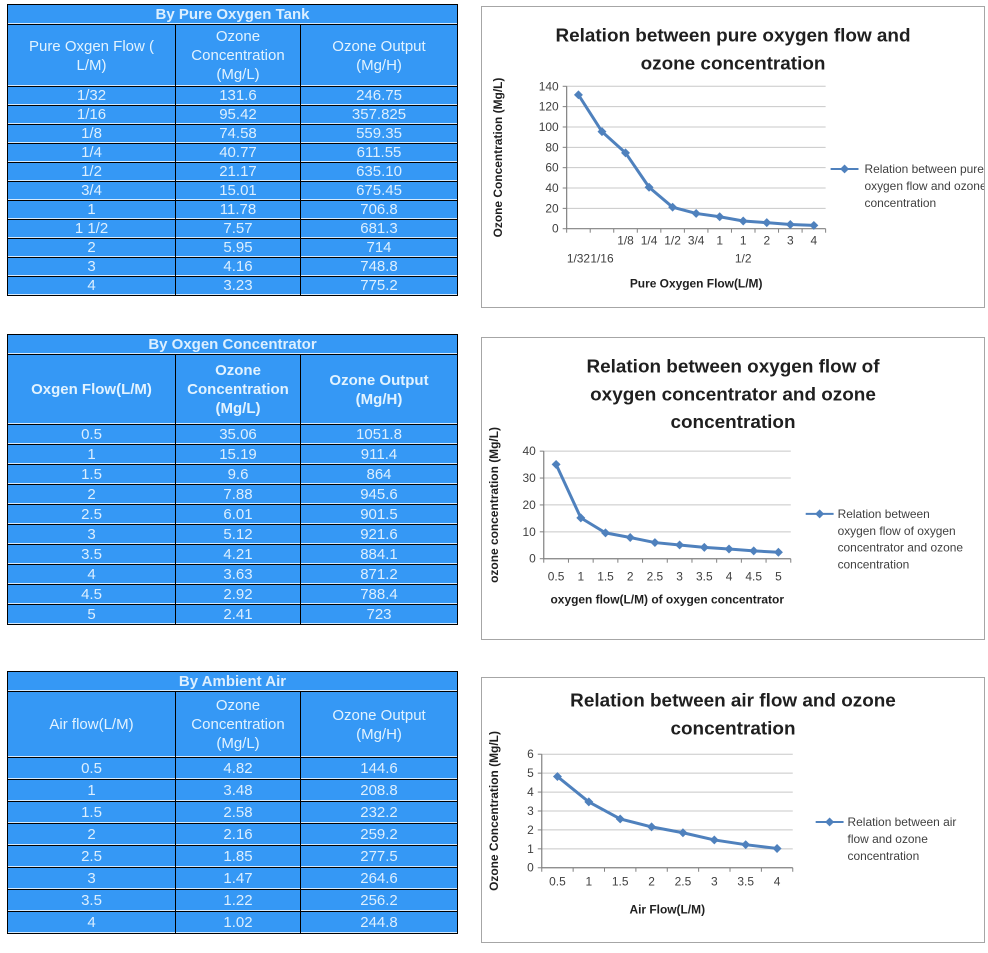 The height and width of the screenshot is (953, 988). I want to click on svg-text: Air Flow(L/M), so click(667, 910).